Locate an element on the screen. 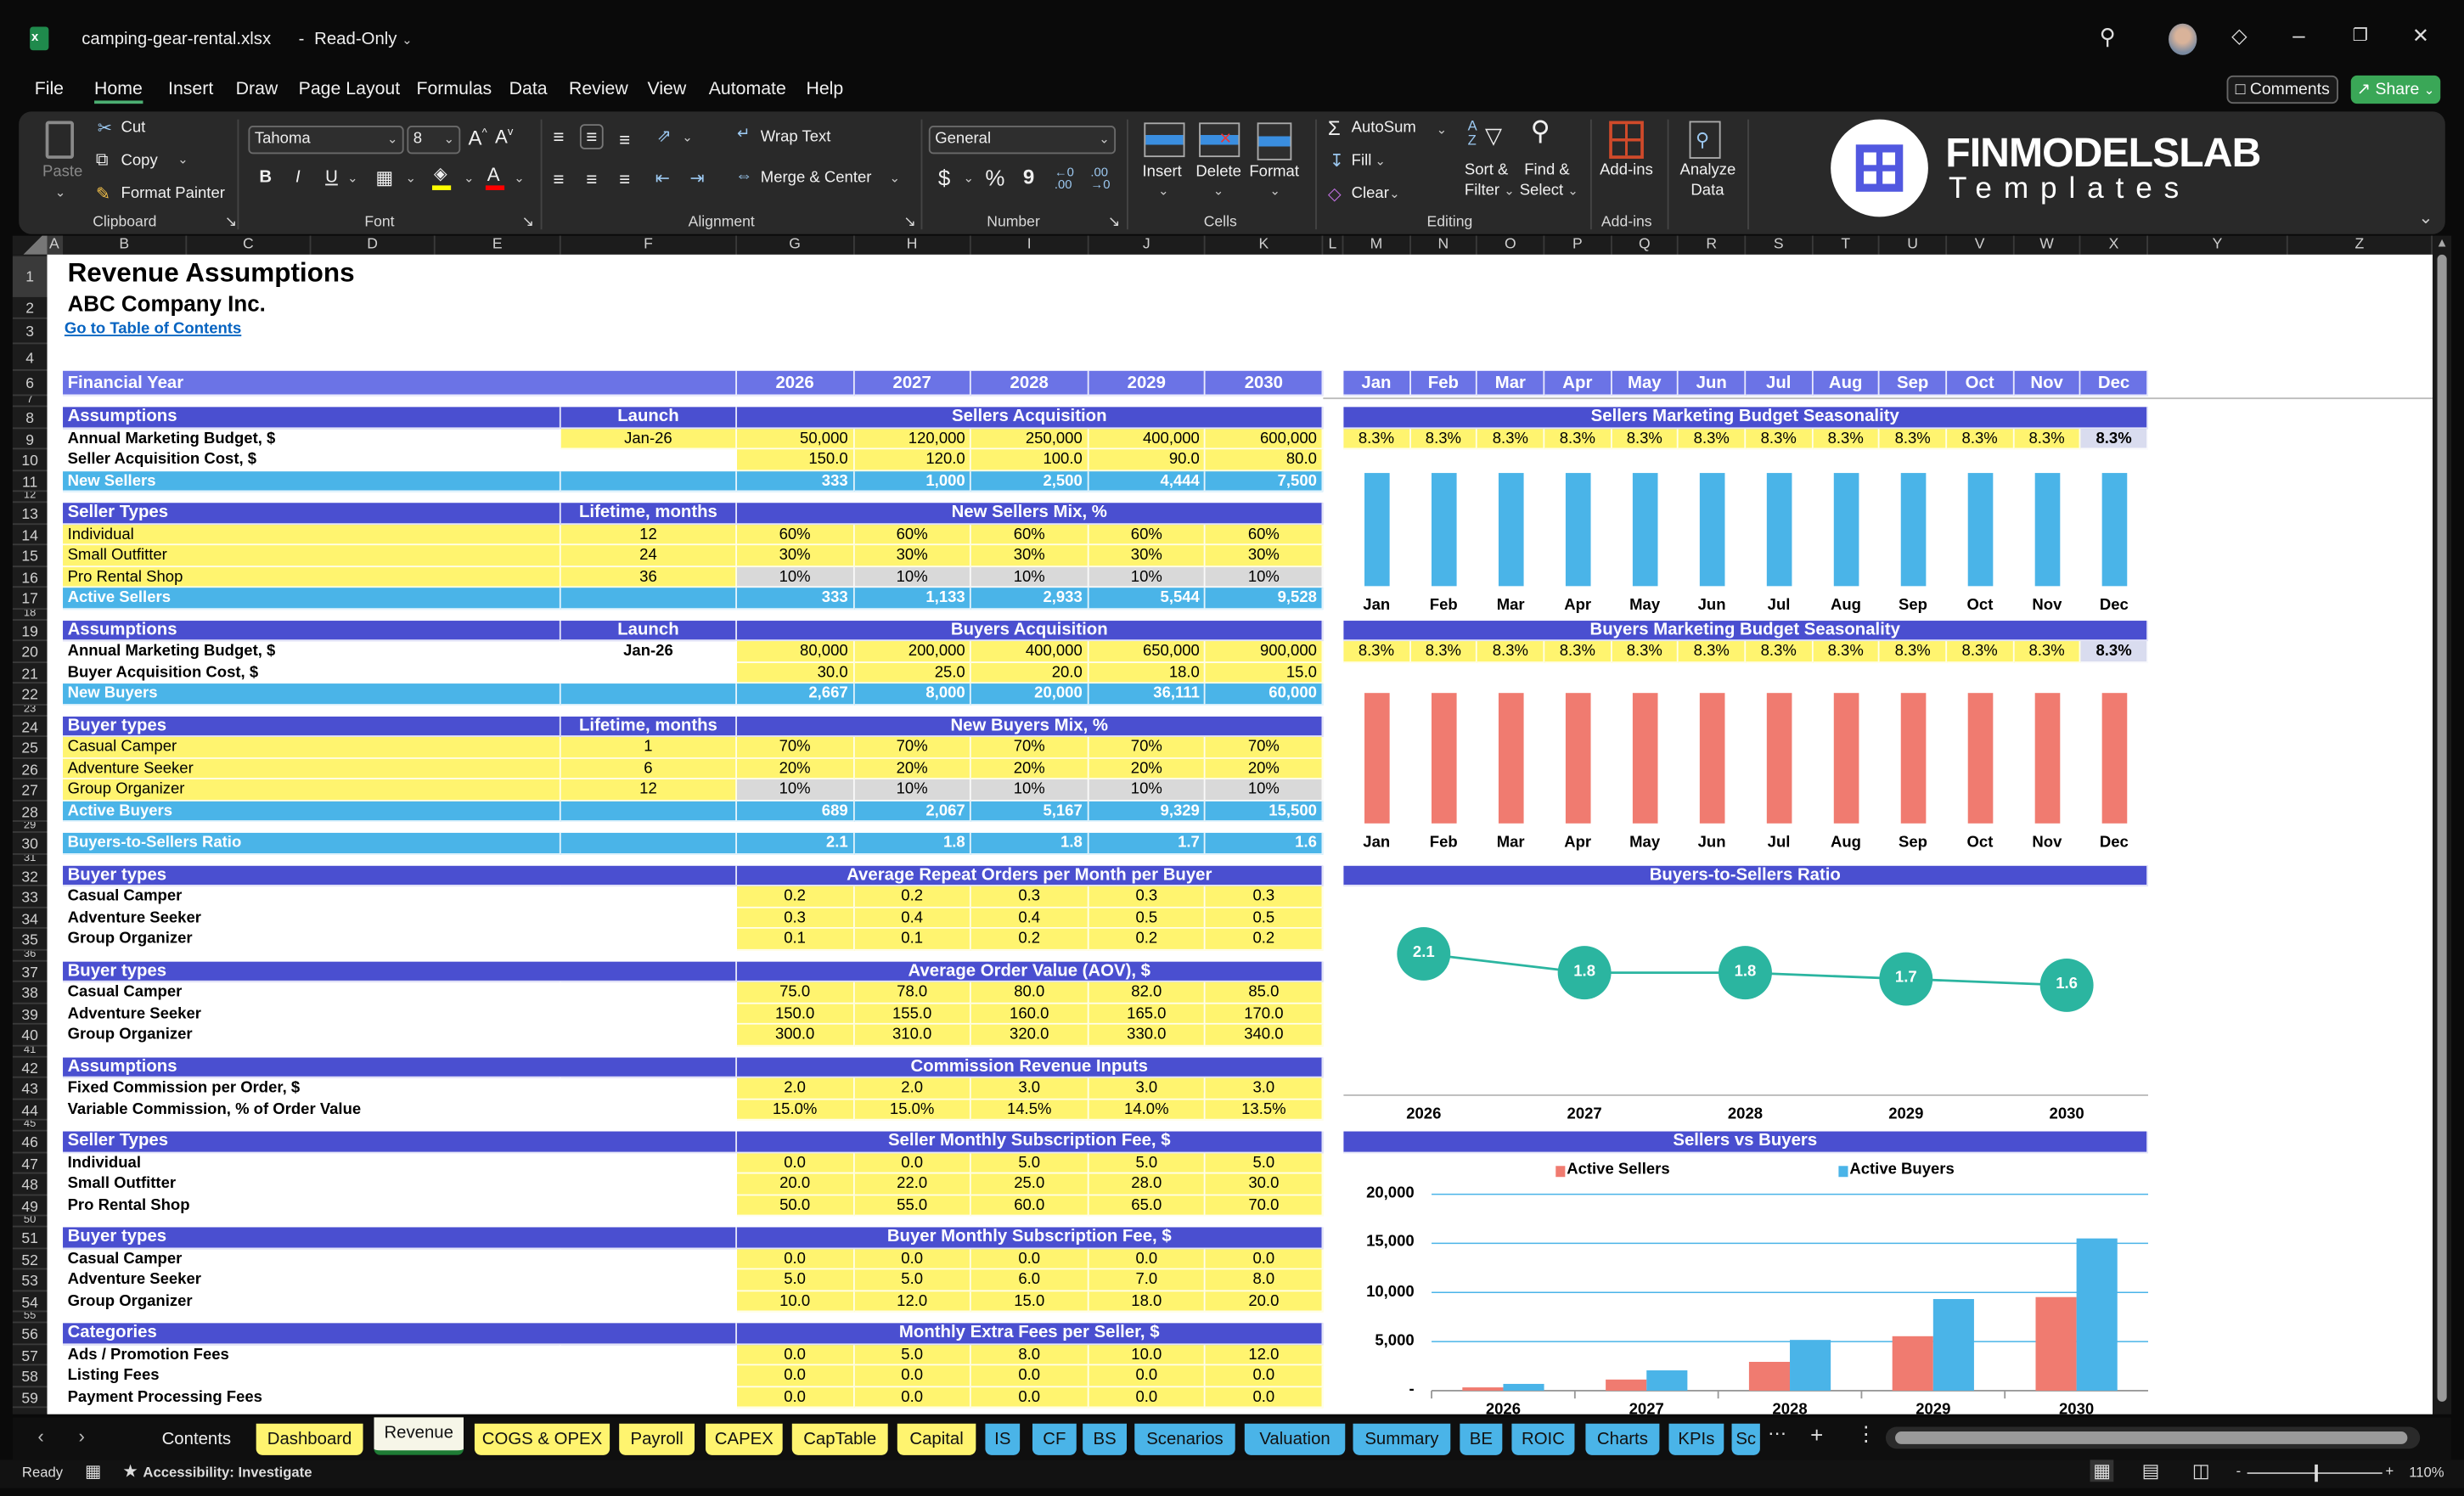  close-icon: ✕ is located at coordinates (2420, 35).